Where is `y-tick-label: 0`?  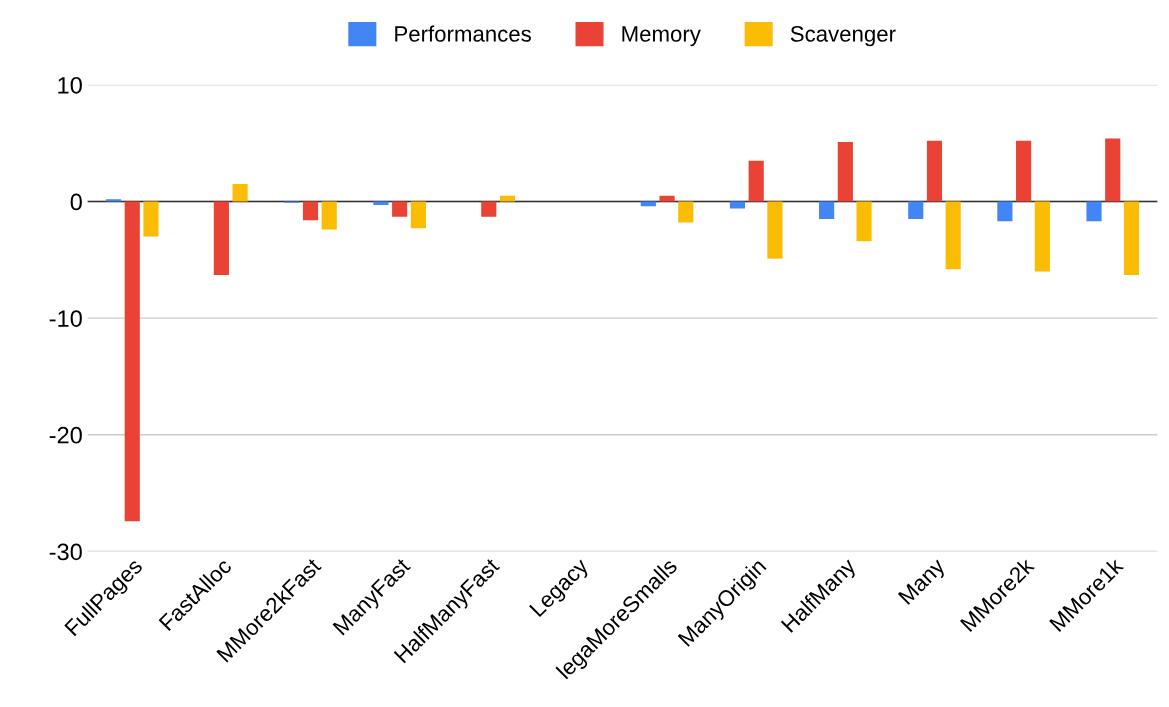
y-tick-label: 0 is located at coordinates (76, 202).